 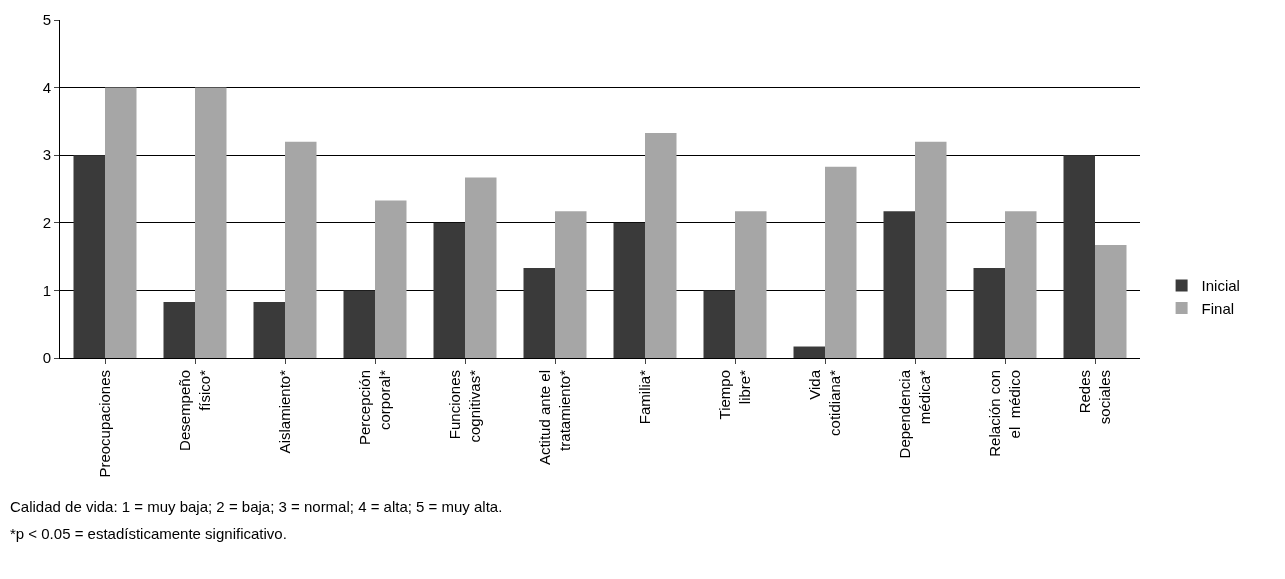 I want to click on x-tick-label: Desempeño físico*, so click(x=194, y=410).